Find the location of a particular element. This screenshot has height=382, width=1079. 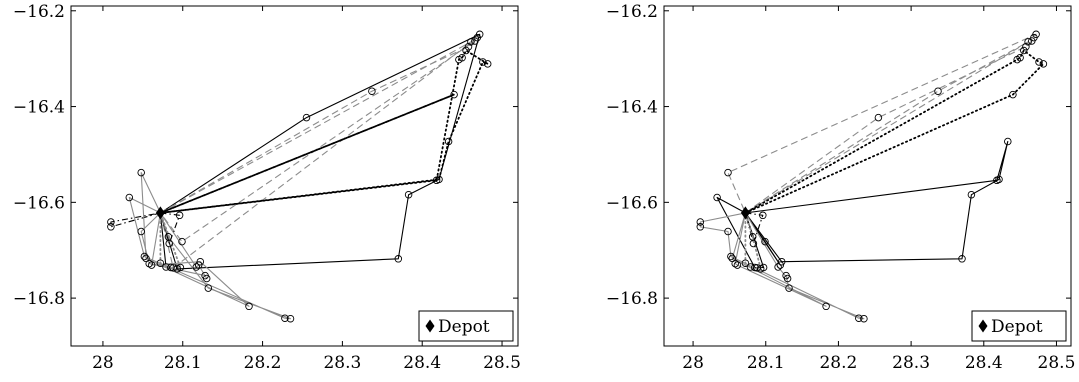

x-tick-label: 28.3 is located at coordinates (342, 363).